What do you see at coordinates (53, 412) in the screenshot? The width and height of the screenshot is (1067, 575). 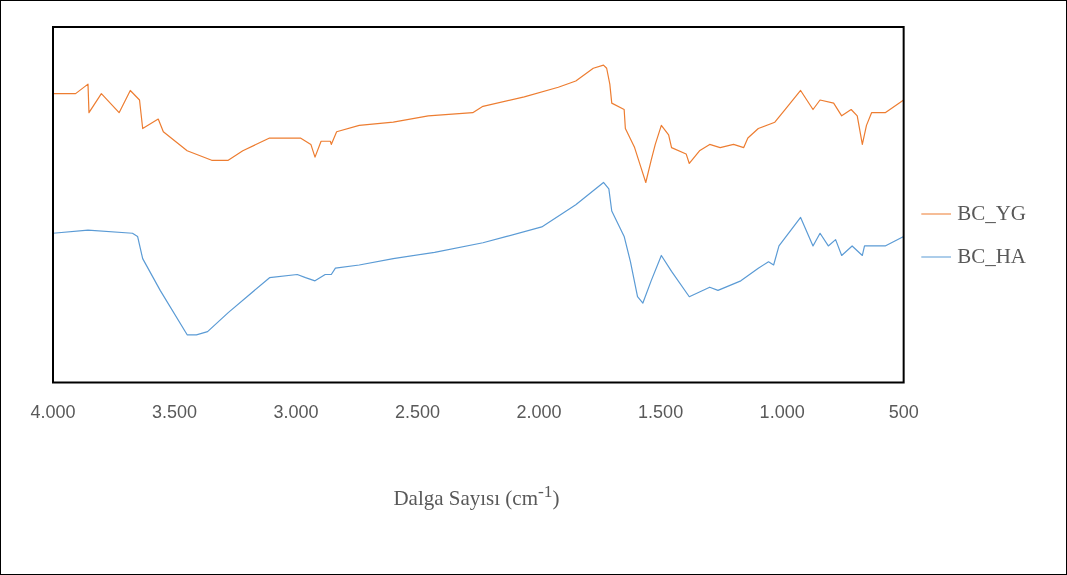 I see `x-tick-label: 4.000` at bounding box center [53, 412].